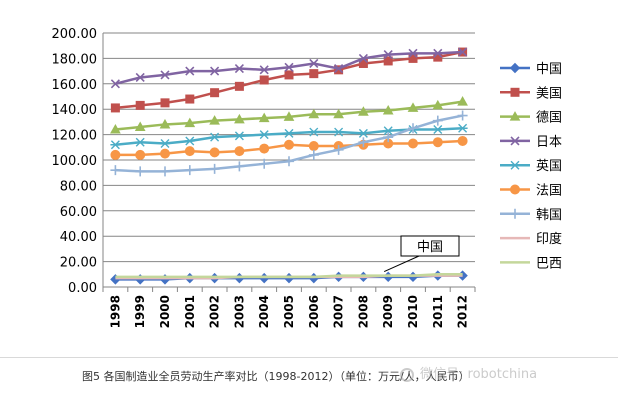  Describe the element at coordinates (531, 166) in the screenshot. I see `legend-item: 英国` at that location.